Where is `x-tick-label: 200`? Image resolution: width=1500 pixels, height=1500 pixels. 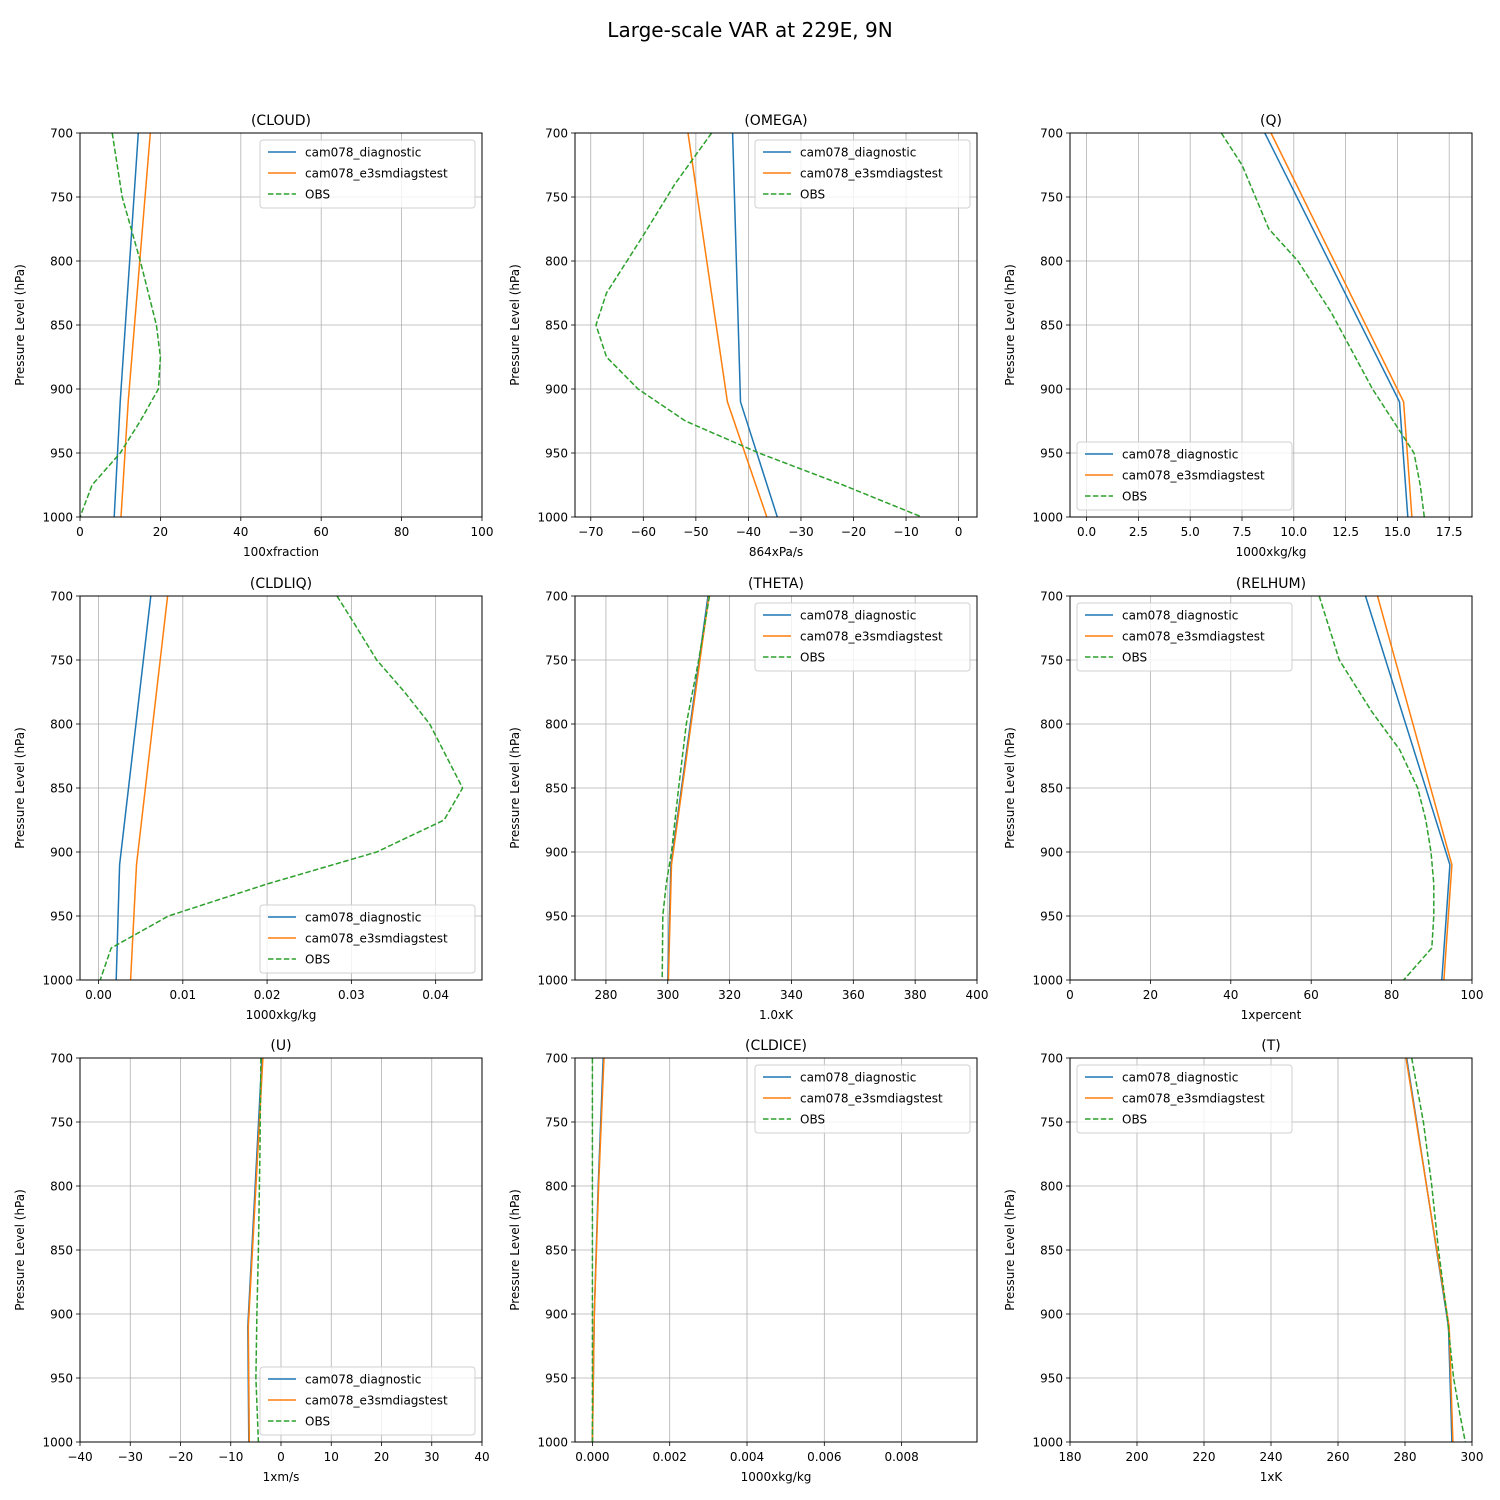
x-tick-label: 200 is located at coordinates (1137, 1457).